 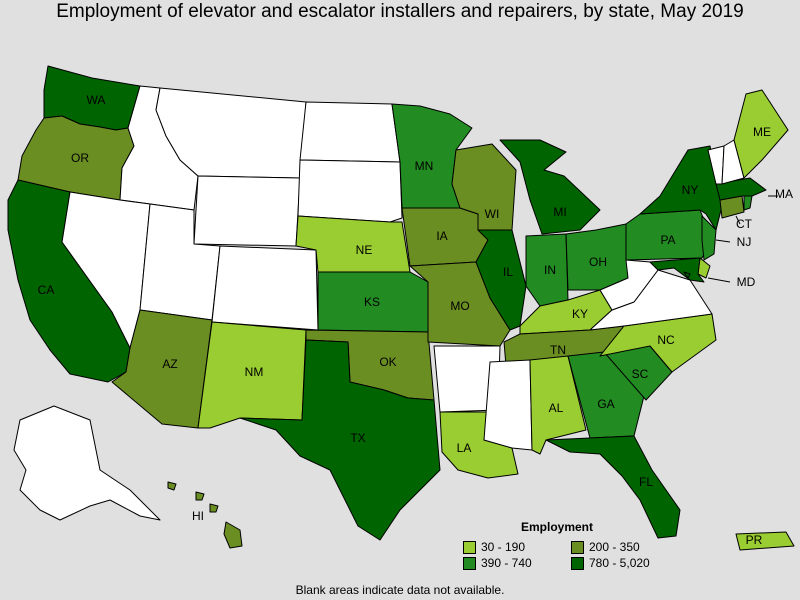 What do you see at coordinates (492, 214) in the screenshot?
I see `state-label-WI: WI` at bounding box center [492, 214].